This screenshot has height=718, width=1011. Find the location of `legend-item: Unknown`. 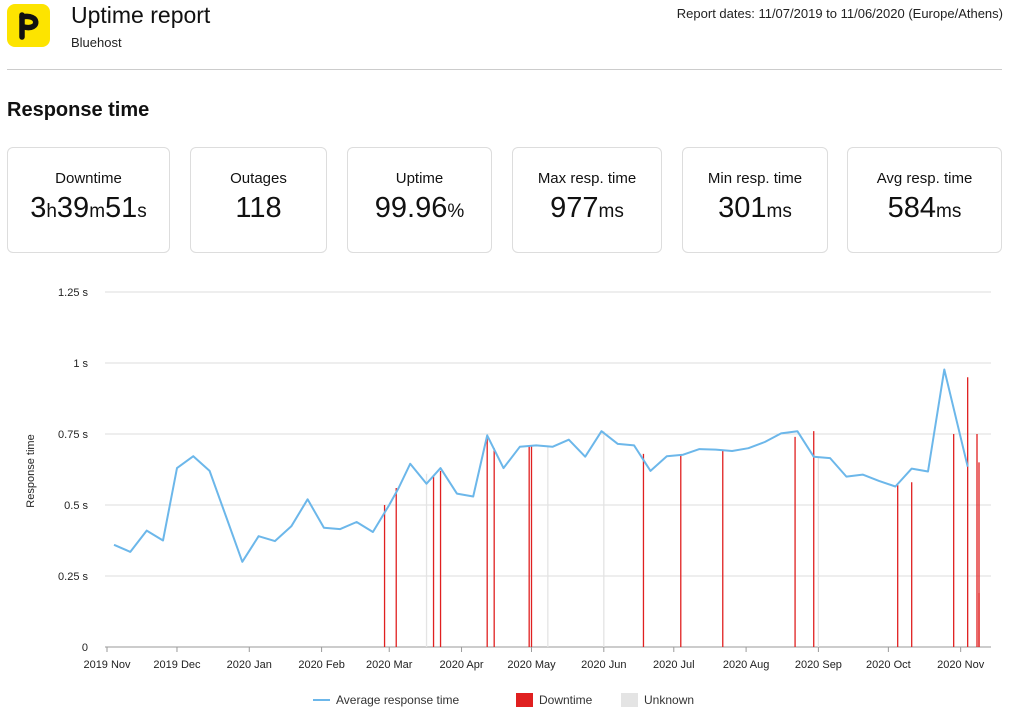

legend-item: Unknown is located at coordinates (657, 700).